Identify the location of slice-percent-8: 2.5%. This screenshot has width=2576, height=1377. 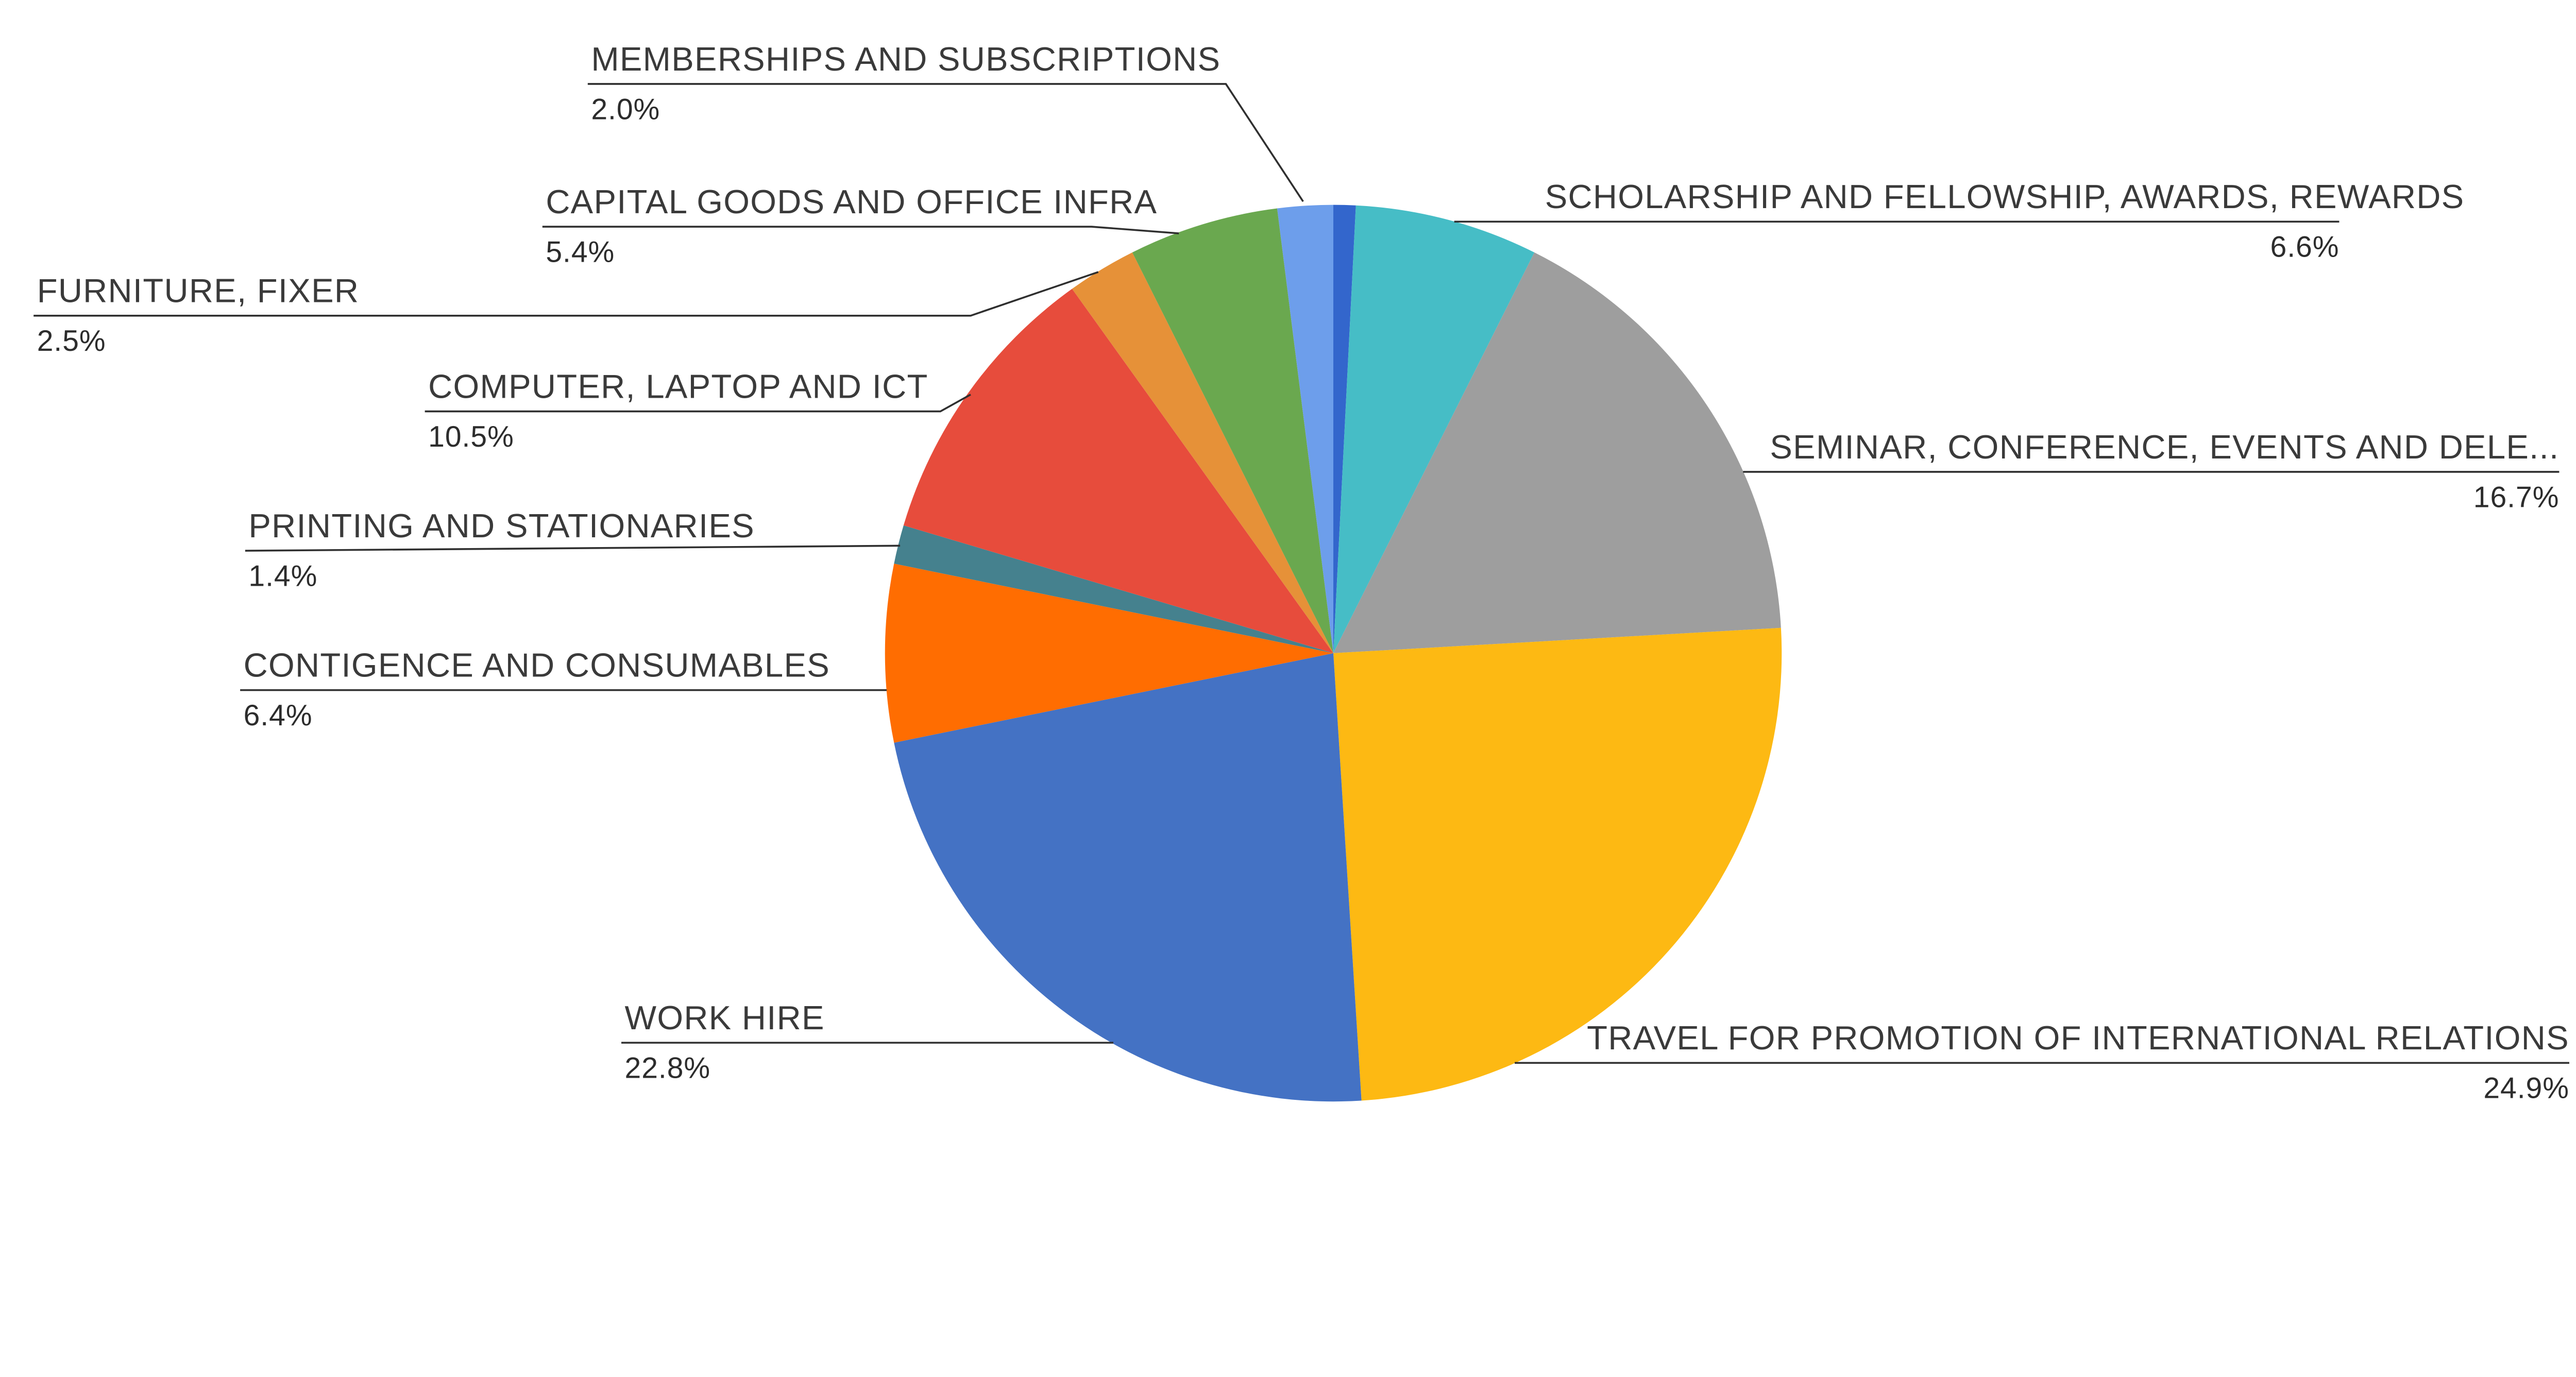
(71, 341).